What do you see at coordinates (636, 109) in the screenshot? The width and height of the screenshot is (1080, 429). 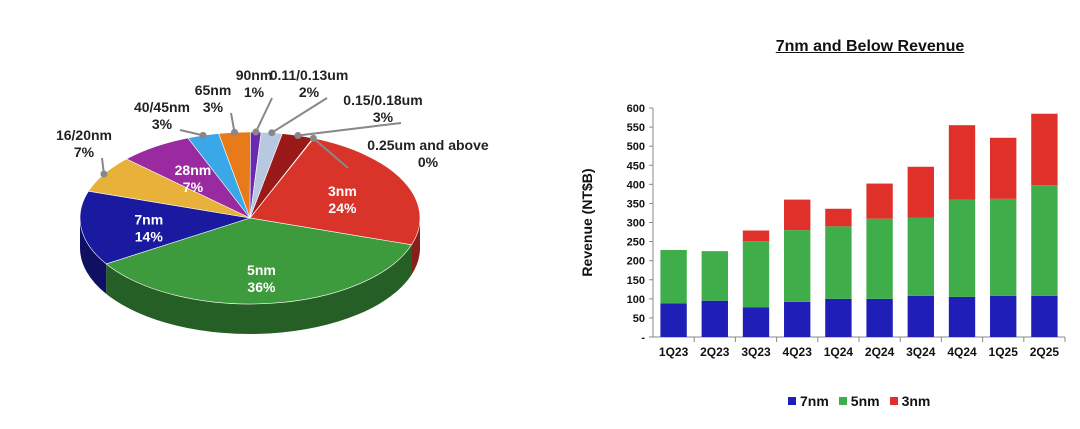 I see `y-tick-12: 600` at bounding box center [636, 109].